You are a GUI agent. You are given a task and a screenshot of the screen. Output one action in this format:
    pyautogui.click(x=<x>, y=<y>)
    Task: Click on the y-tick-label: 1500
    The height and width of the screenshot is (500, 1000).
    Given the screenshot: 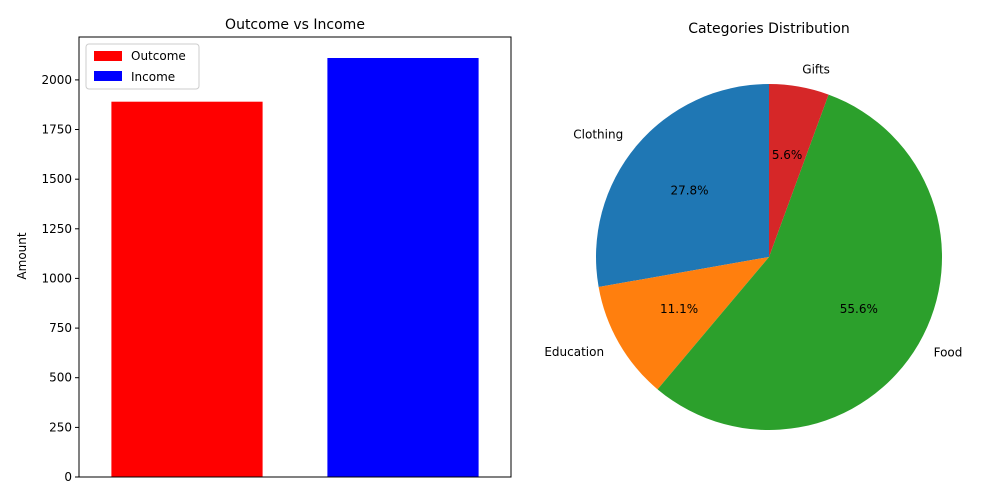 What is the action you would take?
    pyautogui.click(x=56, y=179)
    